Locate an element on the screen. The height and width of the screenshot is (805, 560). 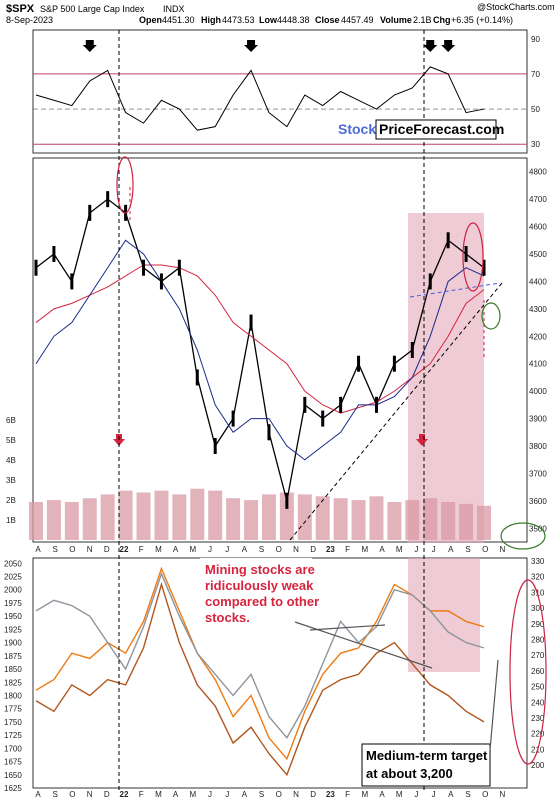
price-ytick-label: 3800 is located at coordinates (538, 446).